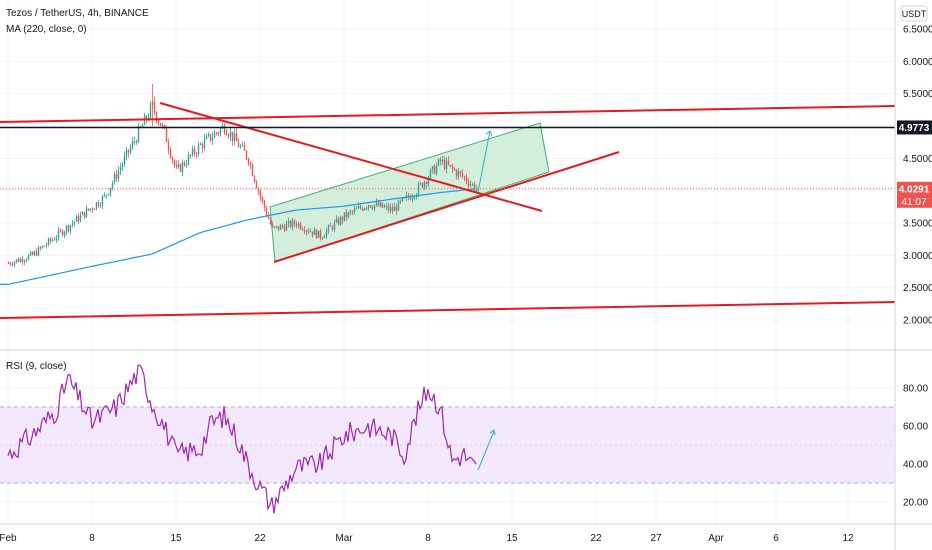 The height and width of the screenshot is (550, 932). I want to click on ma-legend: MA (220, close, 0), so click(46, 29).